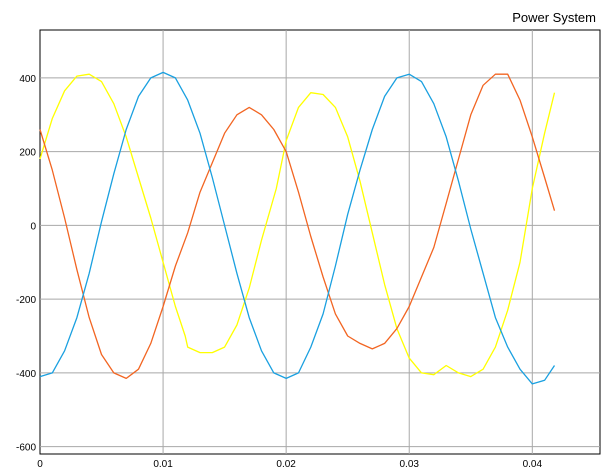 The height and width of the screenshot is (468, 603). What do you see at coordinates (26, 264) in the screenshot?
I see `y-tick-labels: 400 200 0 -200 -400 -600` at bounding box center [26, 264].